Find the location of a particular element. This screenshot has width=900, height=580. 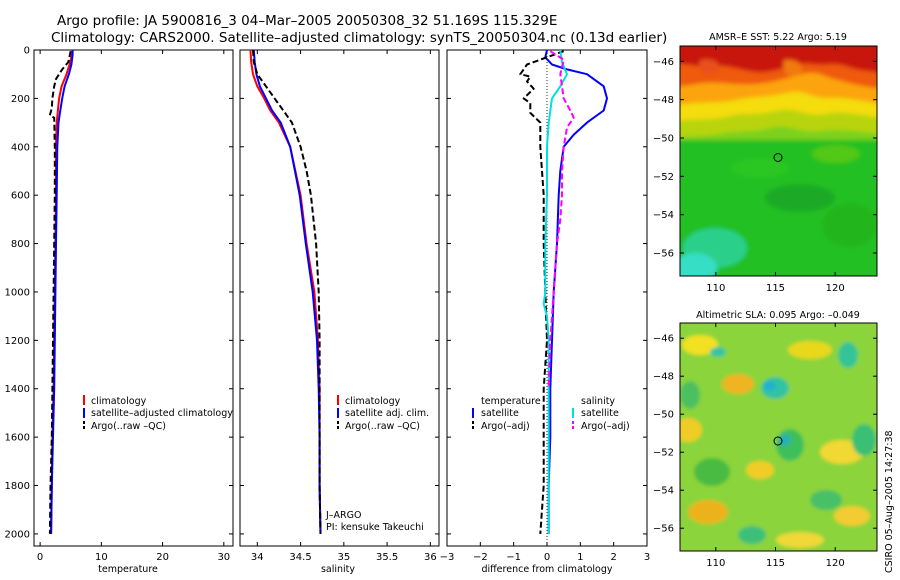

x-tick-label: 3 is located at coordinates (647, 557).